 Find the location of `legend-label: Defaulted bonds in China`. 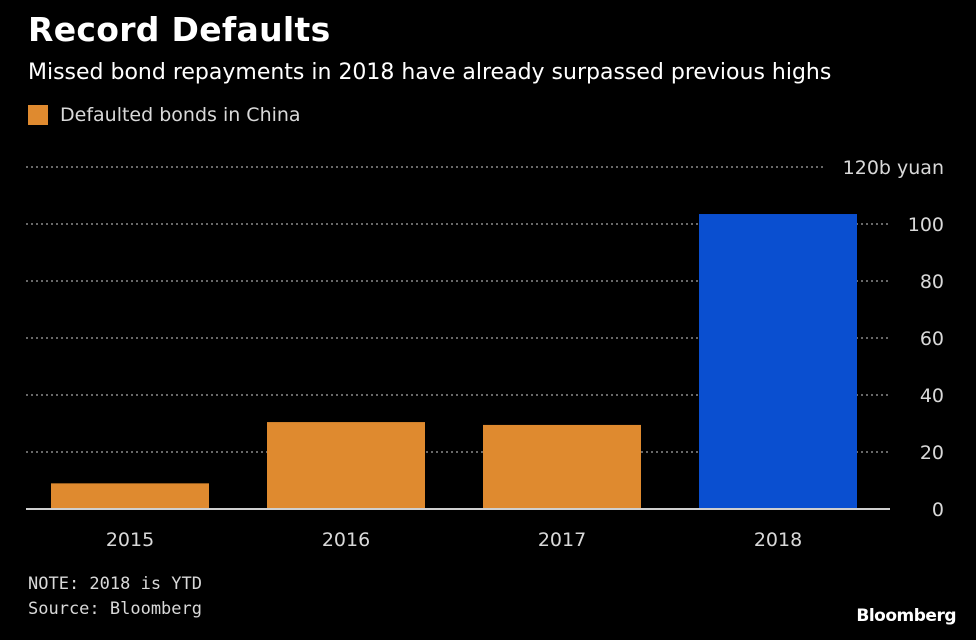

legend-label: Defaulted bonds in China is located at coordinates (180, 115).